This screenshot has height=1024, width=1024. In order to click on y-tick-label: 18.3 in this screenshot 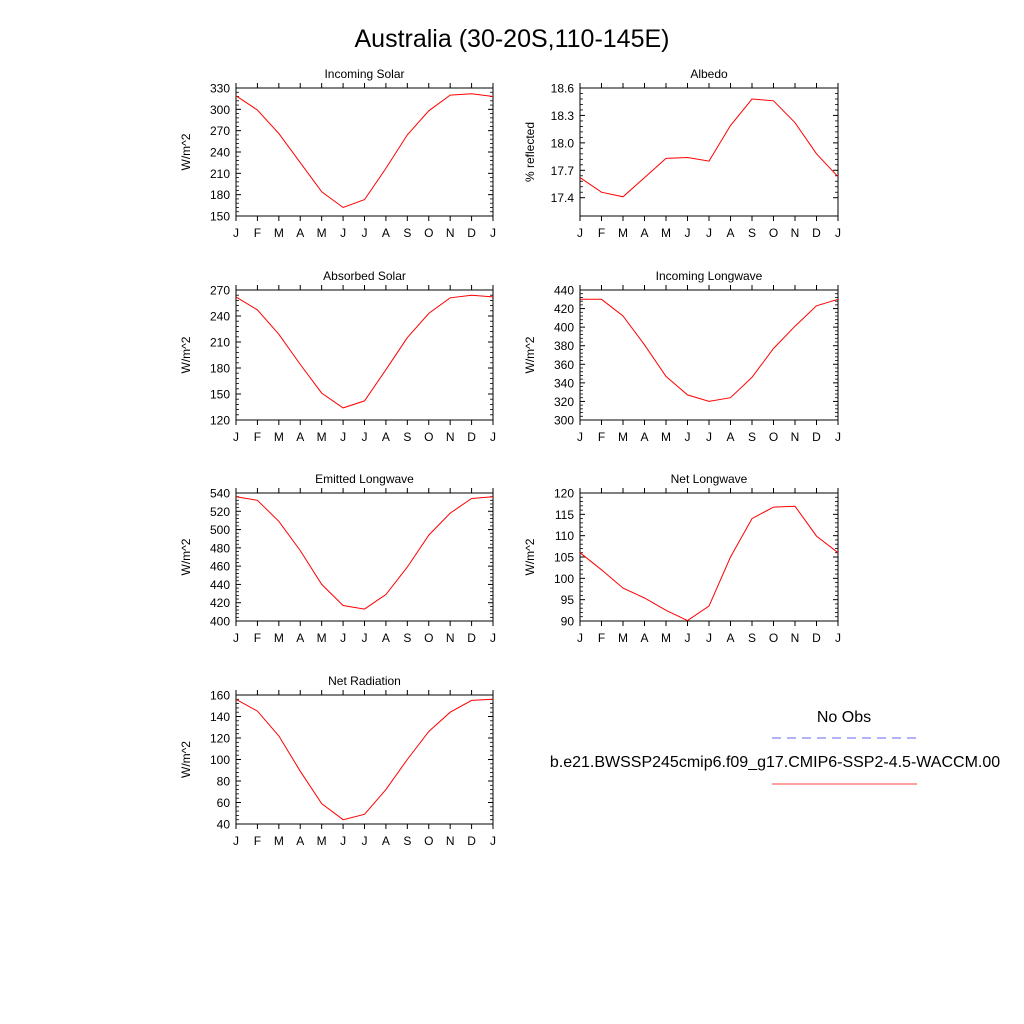, I will do `click(563, 116)`.